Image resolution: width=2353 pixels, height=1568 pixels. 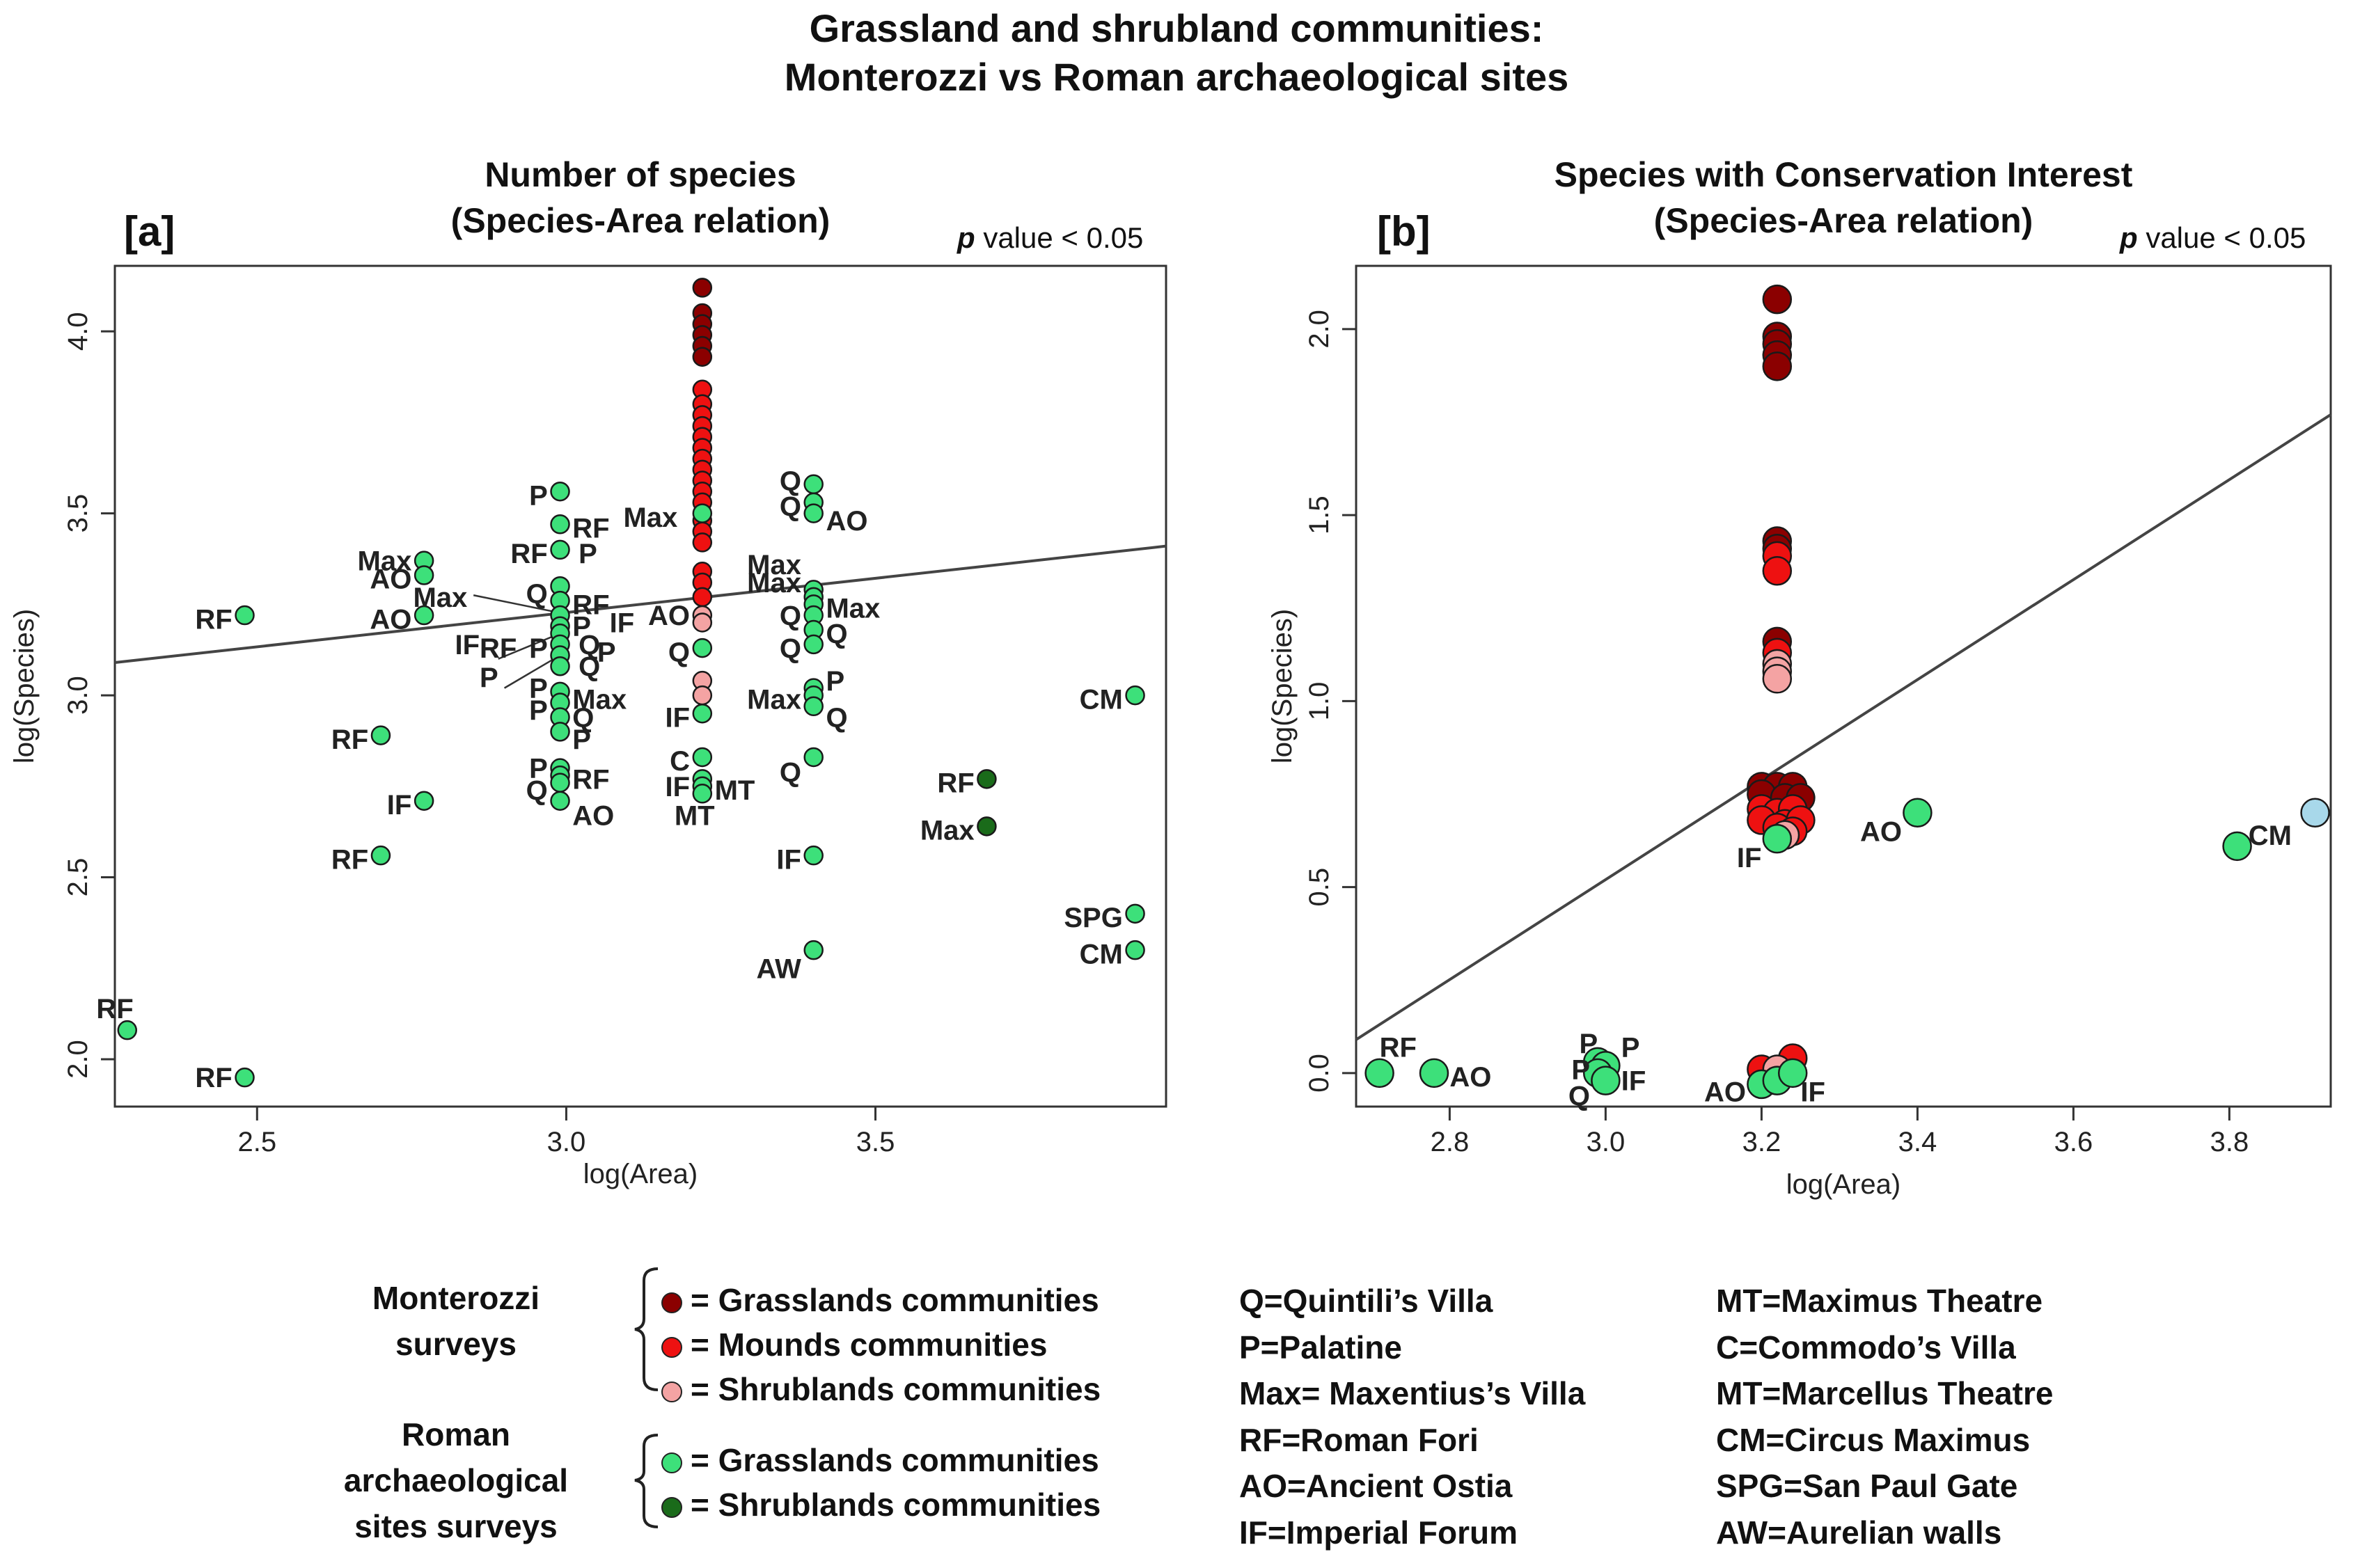 I want to click on panel-a-point-label: CM, so click(x=1101, y=699).